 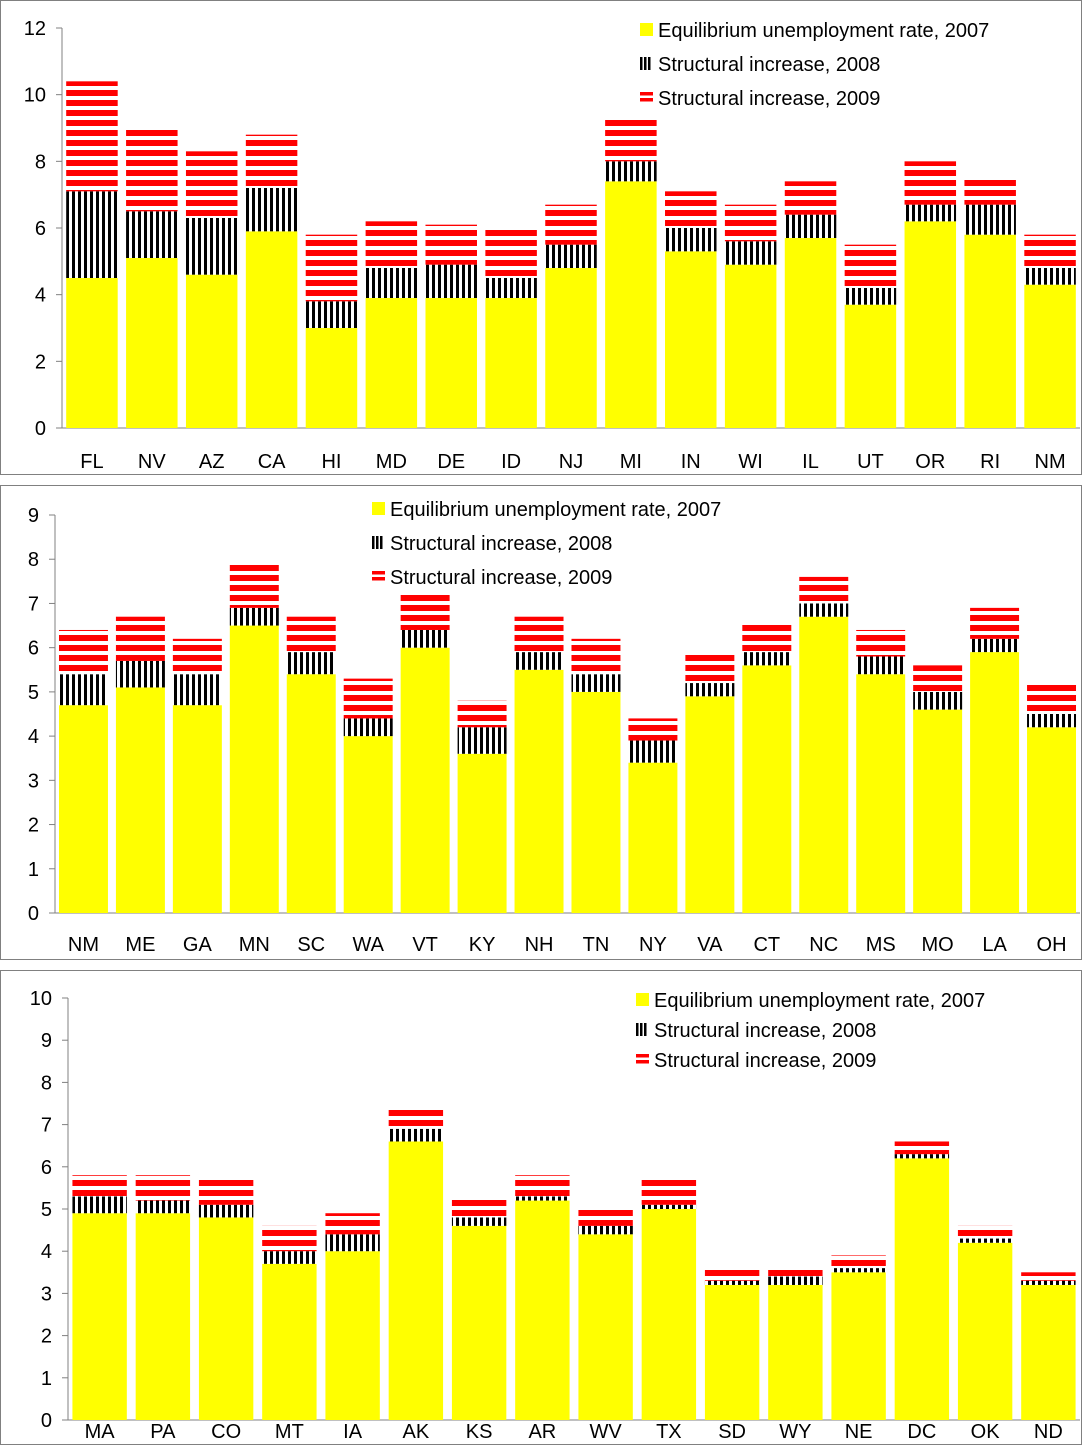 What do you see at coordinates (795, 1432) in the screenshot?
I see `x-tick-label: WY` at bounding box center [795, 1432].